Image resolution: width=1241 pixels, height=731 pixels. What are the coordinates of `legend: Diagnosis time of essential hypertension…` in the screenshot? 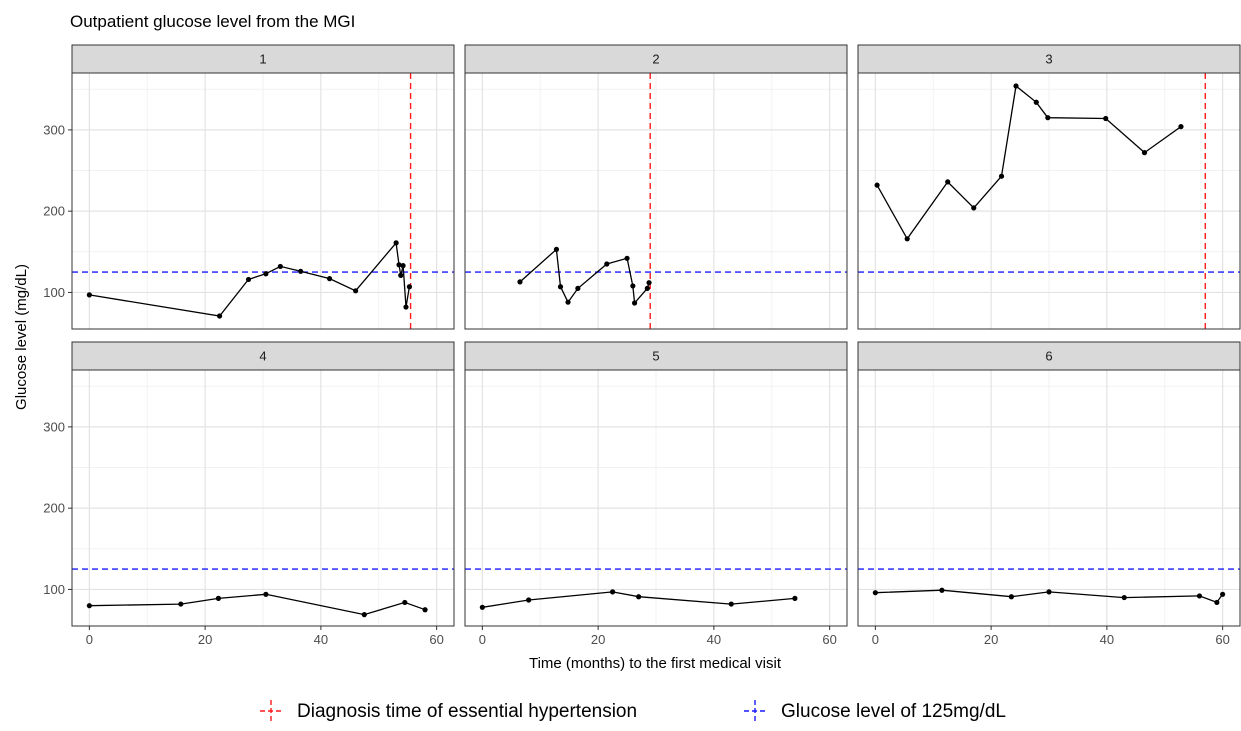 It's located at (633, 711).